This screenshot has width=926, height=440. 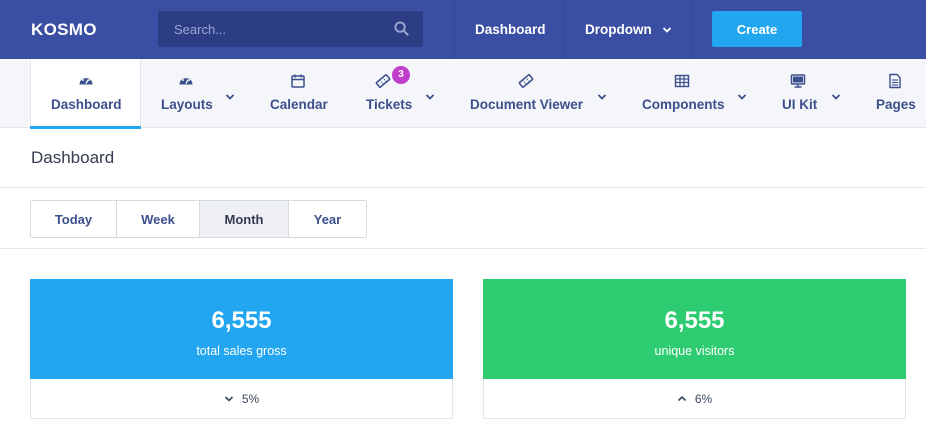 I want to click on date-range-selector: Today Week Month Year, so click(x=198, y=219).